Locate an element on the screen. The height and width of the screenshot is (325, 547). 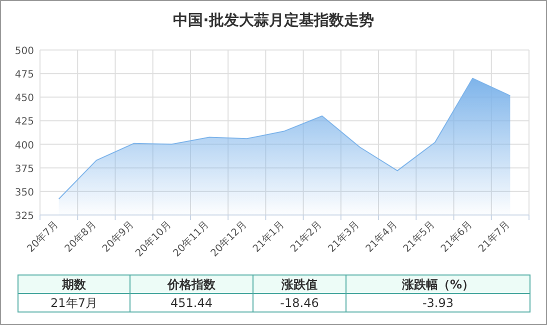
x-tick-label: 21年7月 is located at coordinates (494, 236).